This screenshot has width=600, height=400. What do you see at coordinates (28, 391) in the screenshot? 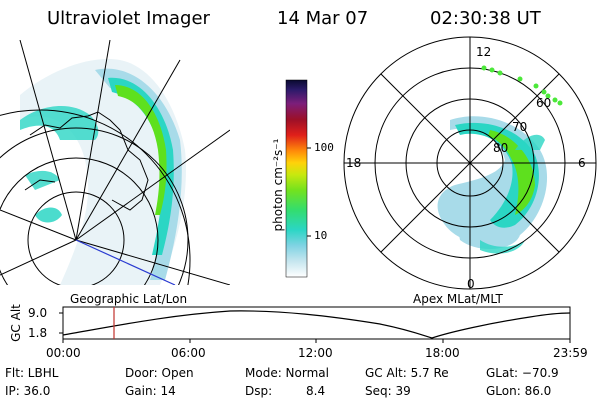
I see `status-ip: IP: 36.0` at bounding box center [28, 391].